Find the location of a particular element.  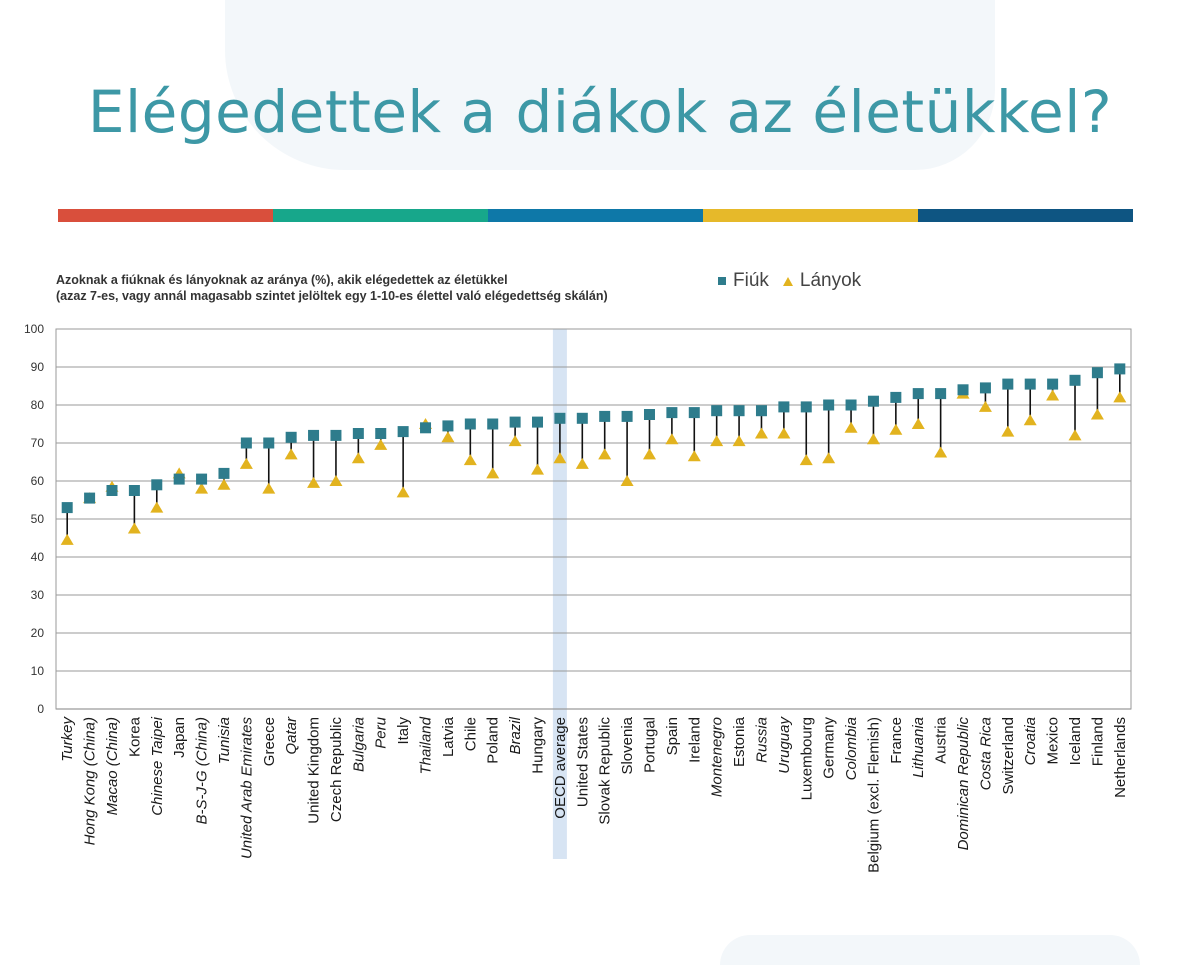

x-tick-label: Bulgaria is located at coordinates (358, 744).